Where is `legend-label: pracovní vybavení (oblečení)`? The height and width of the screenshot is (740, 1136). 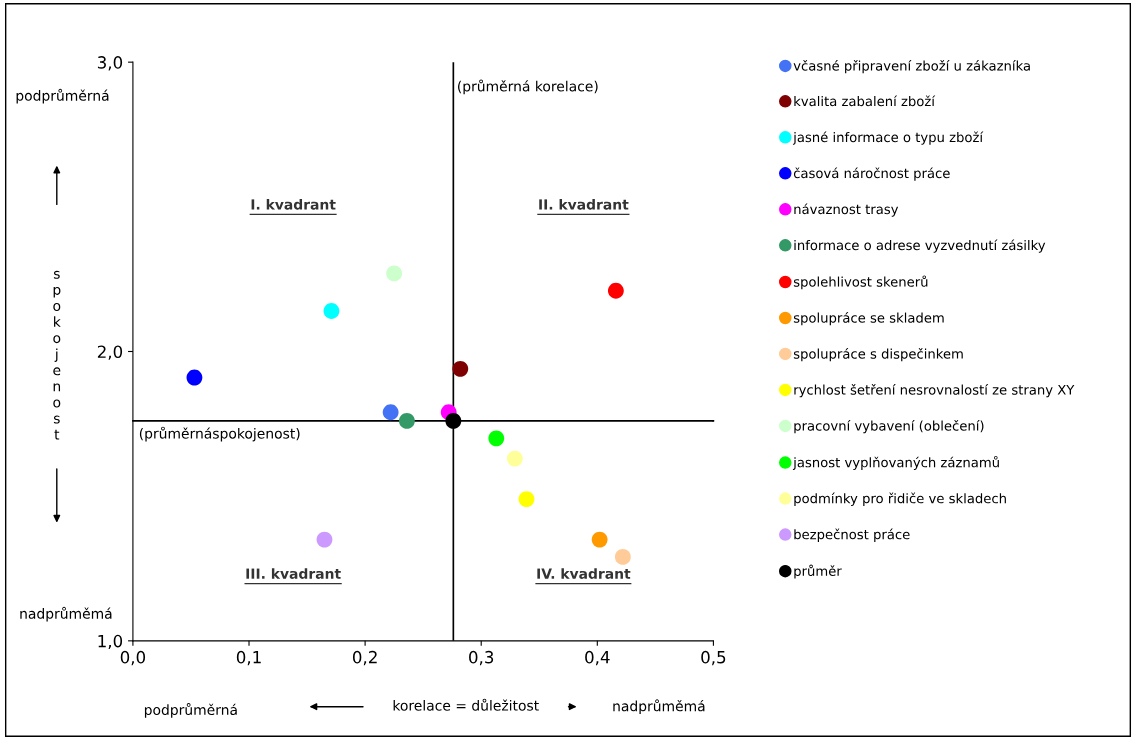 legend-label: pracovní vybavení (oblečení) is located at coordinates (889, 427).